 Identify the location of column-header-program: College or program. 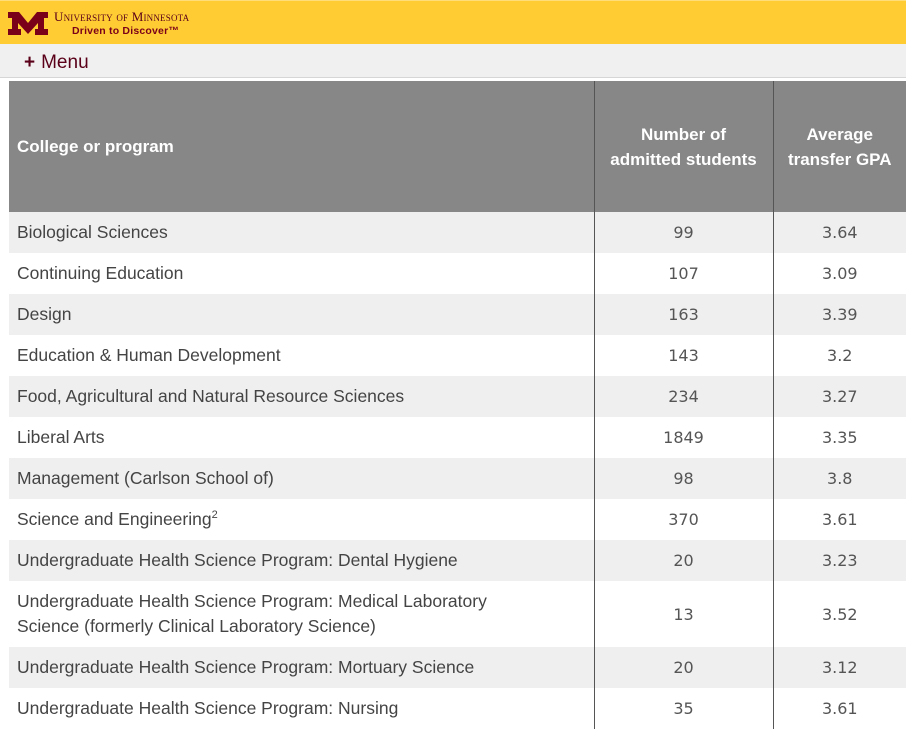
(301, 146).